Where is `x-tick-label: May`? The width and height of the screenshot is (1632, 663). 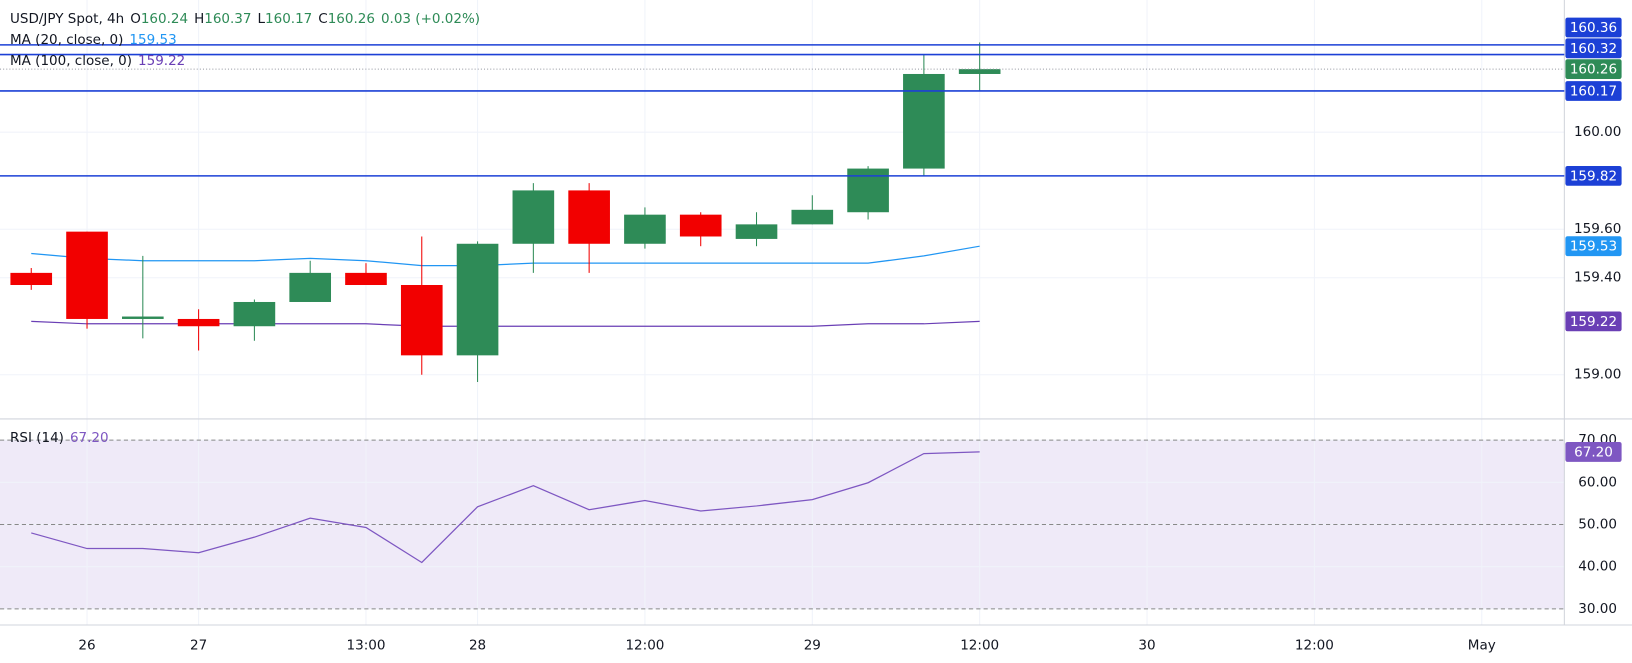
x-tick-label: May is located at coordinates (1482, 645).